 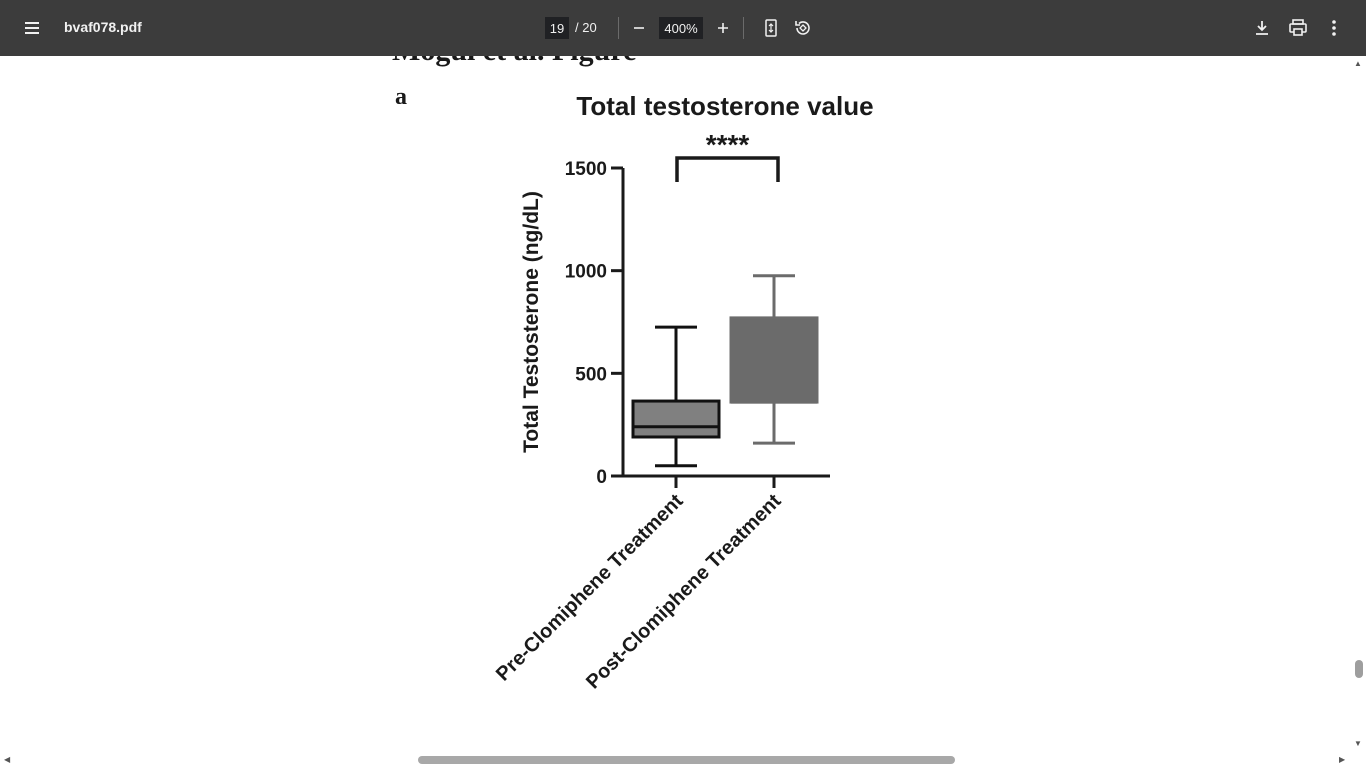 I want to click on rotate-icon, so click(x=803, y=28).